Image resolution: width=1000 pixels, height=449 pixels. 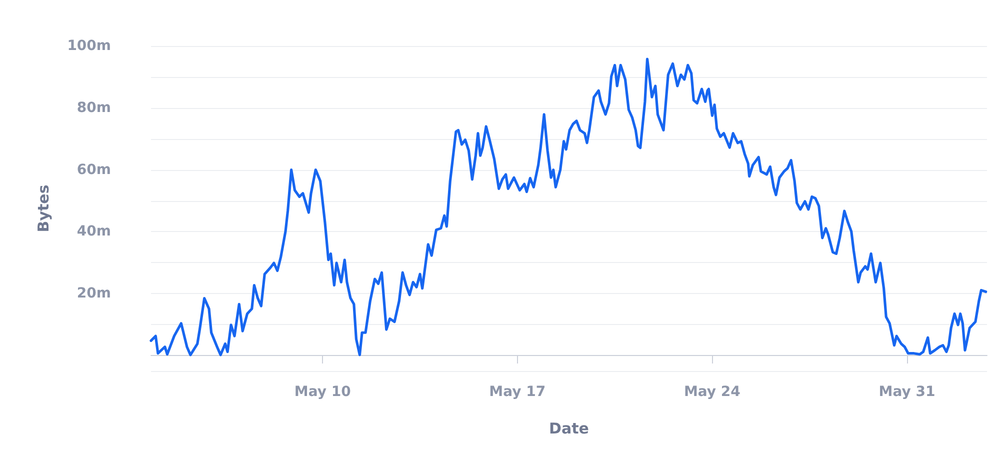 What do you see at coordinates (93, 294) in the screenshot?
I see `y-tick-label: 20m` at bounding box center [93, 294].